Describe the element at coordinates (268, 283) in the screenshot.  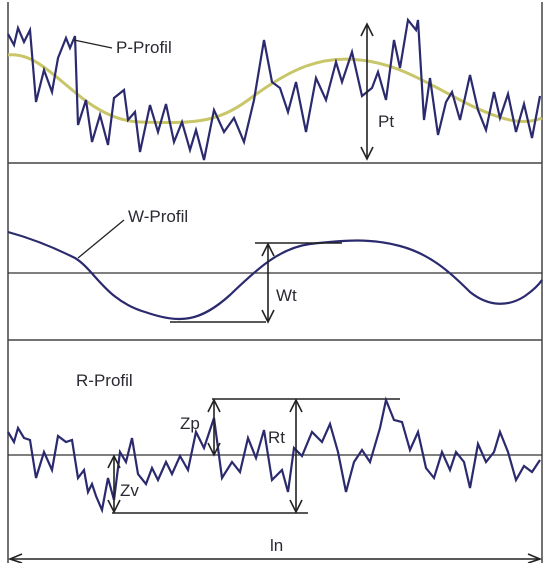
I see `wt-arrow` at that location.